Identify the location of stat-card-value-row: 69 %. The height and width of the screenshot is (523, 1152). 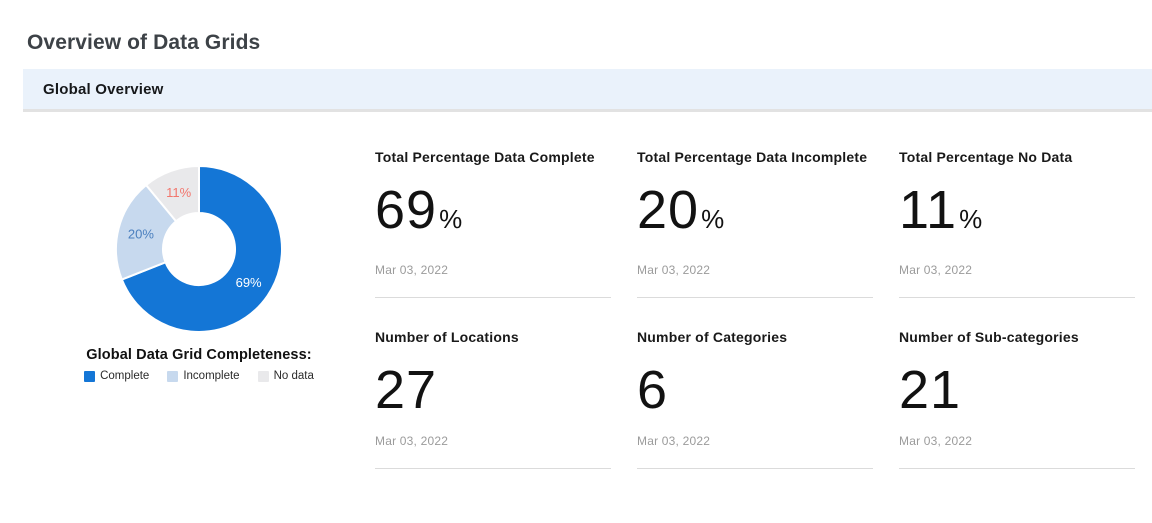
(493, 214).